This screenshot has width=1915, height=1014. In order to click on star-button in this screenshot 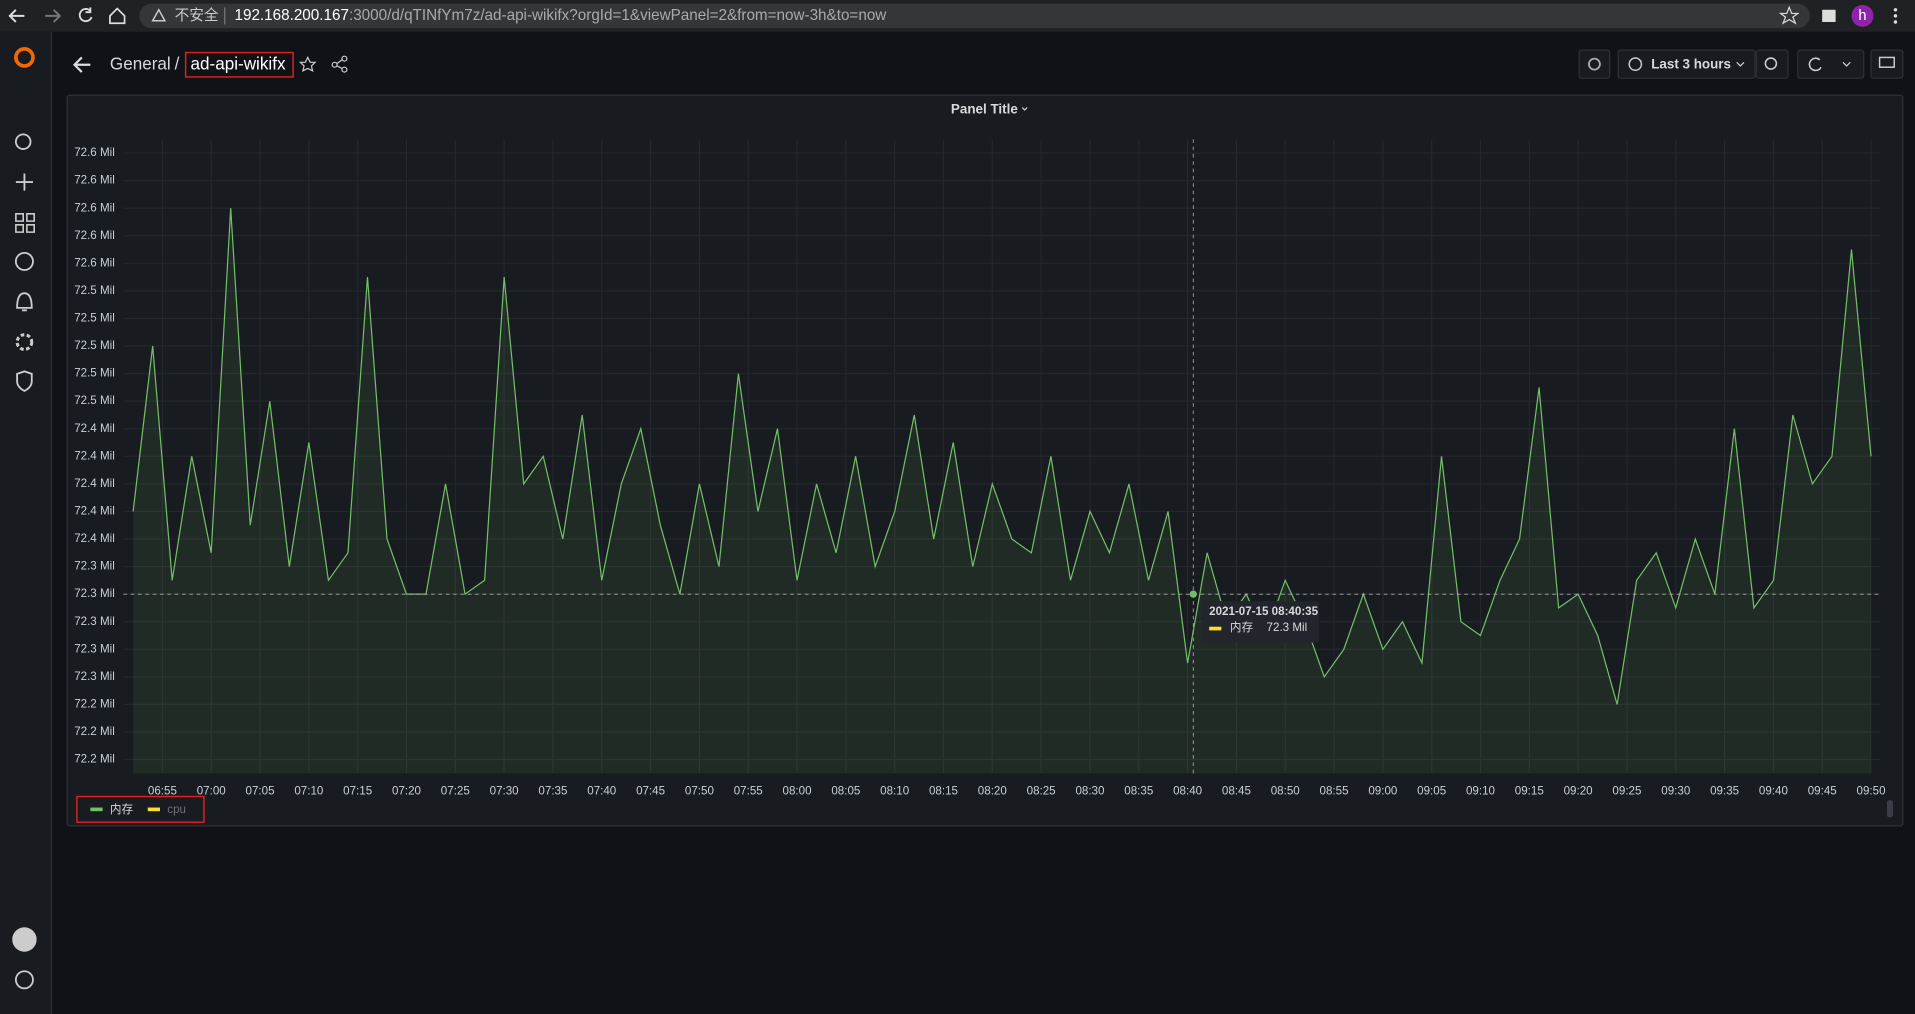, I will do `click(307, 64)`.